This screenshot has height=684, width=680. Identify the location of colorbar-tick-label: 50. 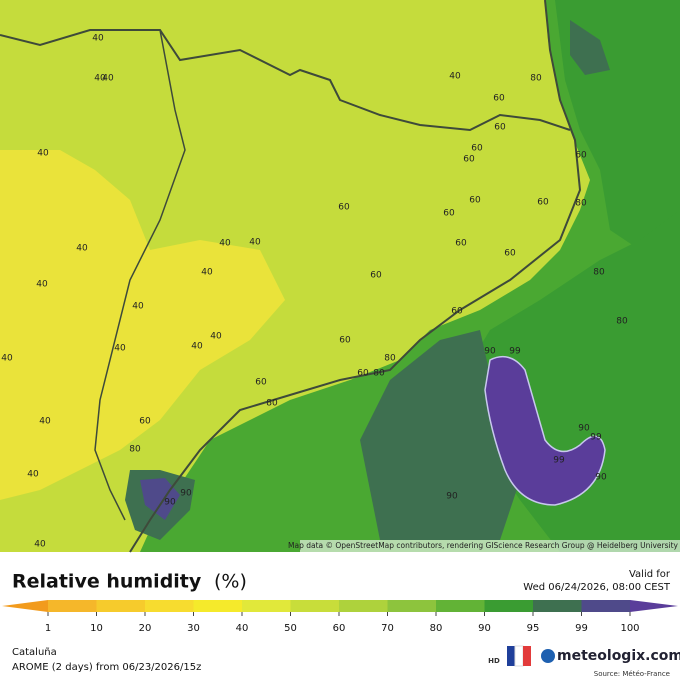
(290, 628).